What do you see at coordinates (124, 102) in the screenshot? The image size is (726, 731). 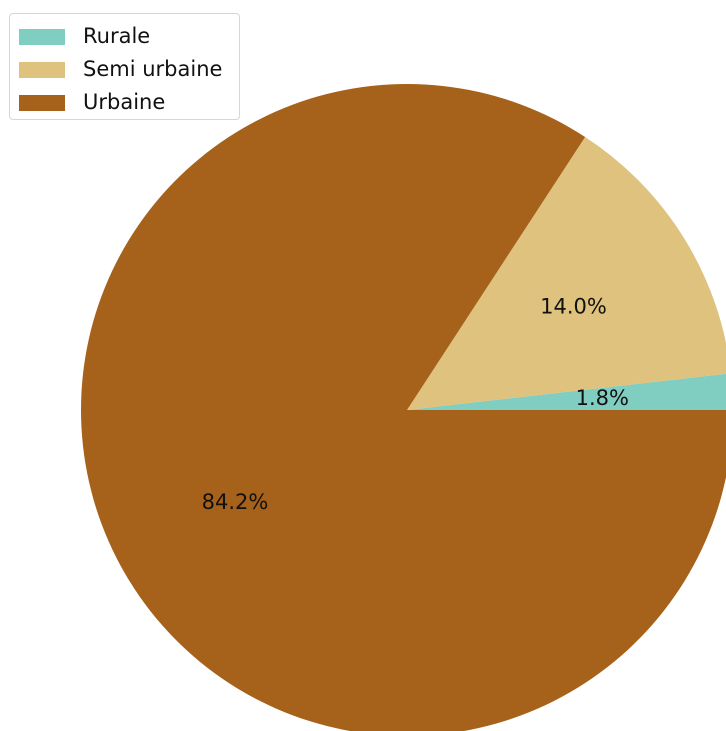 I see `legend-label-urbaine: Urbaine` at bounding box center [124, 102].